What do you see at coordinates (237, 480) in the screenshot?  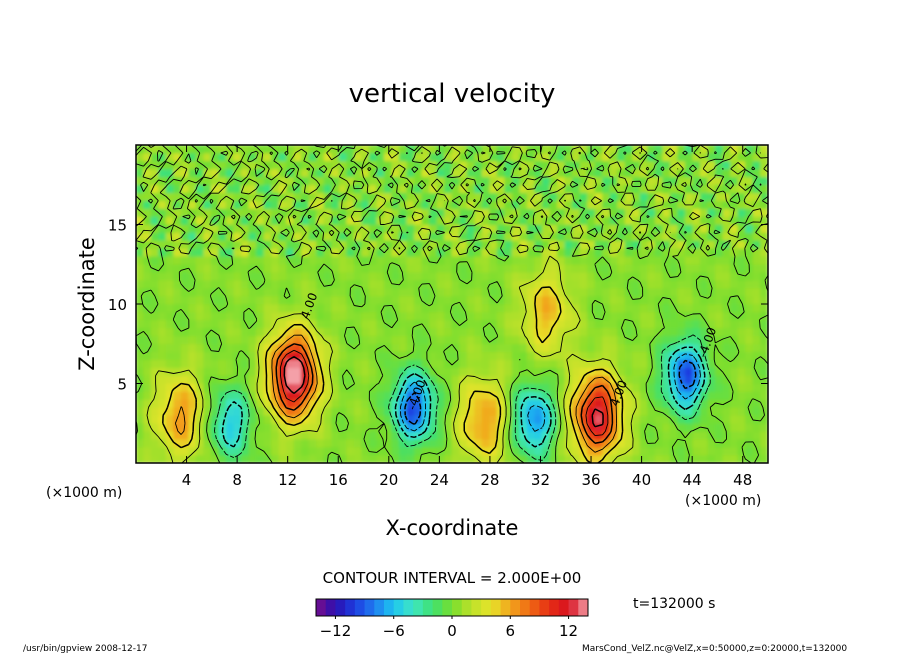 I see `x-tick-label: 8` at bounding box center [237, 480].